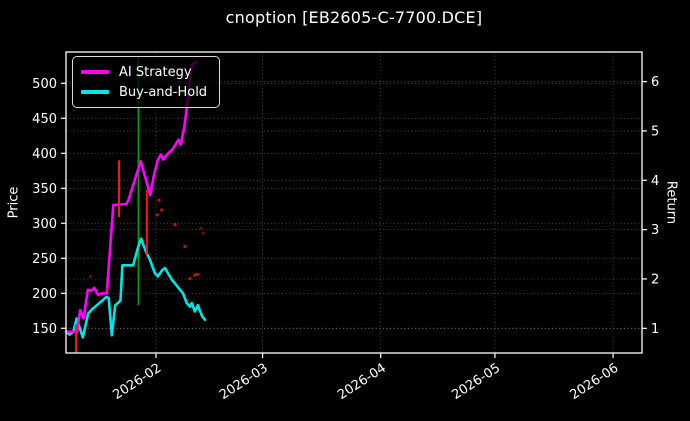  Describe the element at coordinates (95, 72) in the screenshot. I see `legend-swatch-ai-strategy` at that location.